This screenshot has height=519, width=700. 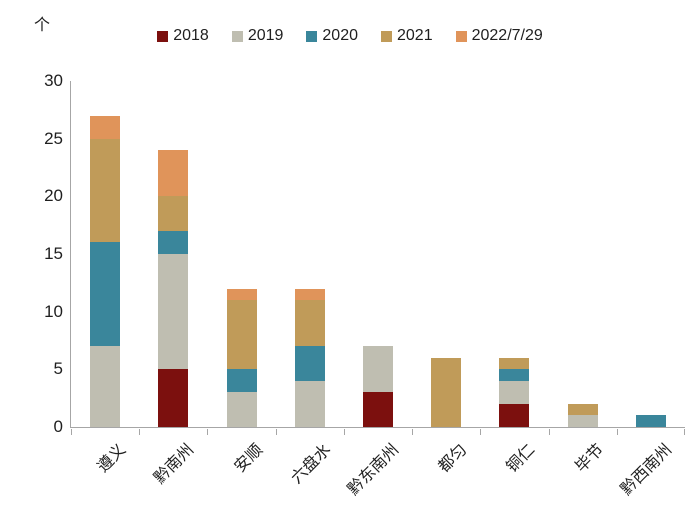 I want to click on legend-item: 2021, so click(x=407, y=36).